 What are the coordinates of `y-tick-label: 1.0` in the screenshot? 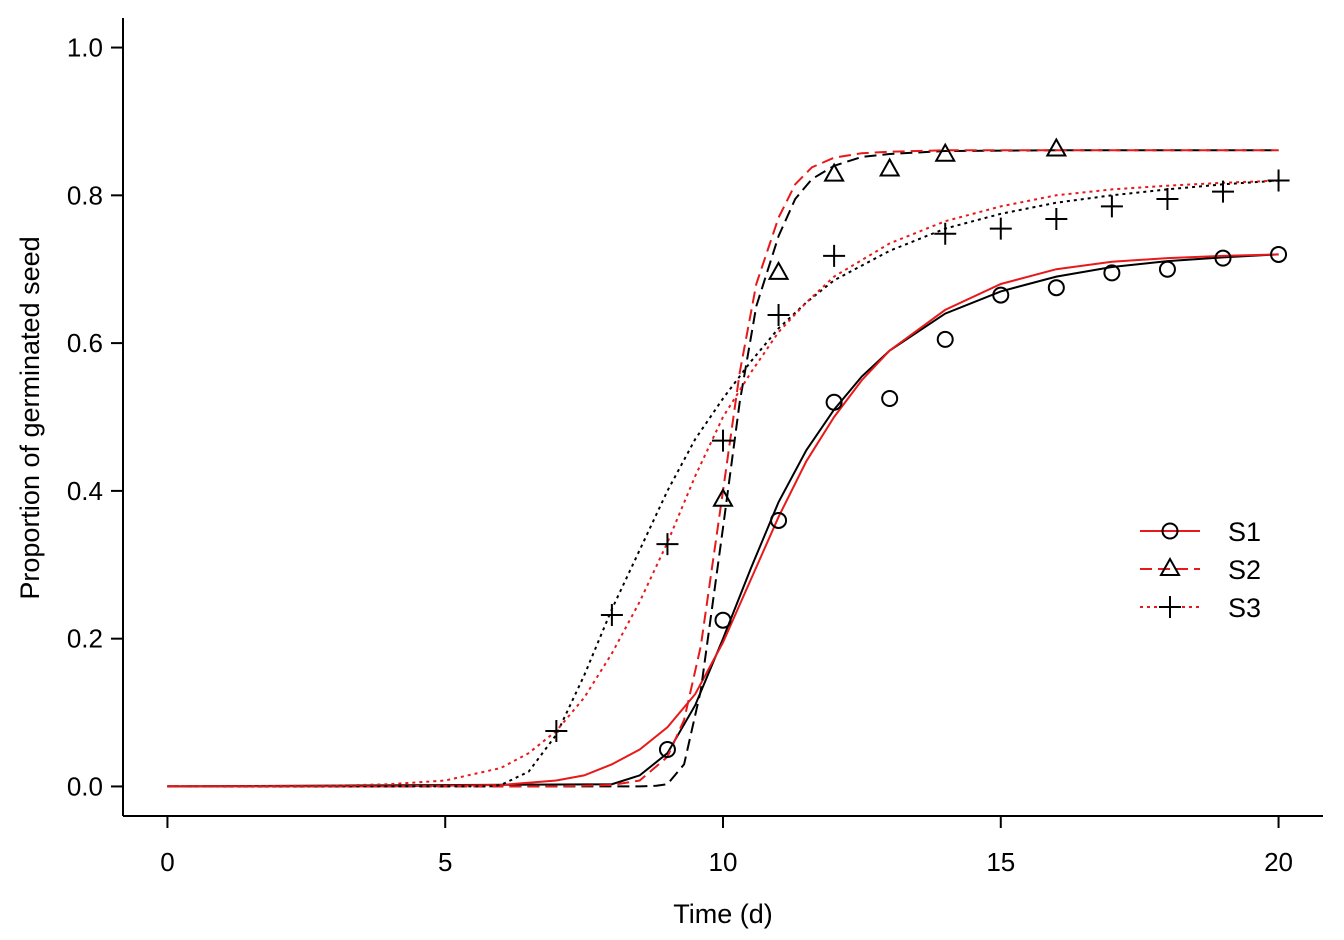 It's located at (85, 48).